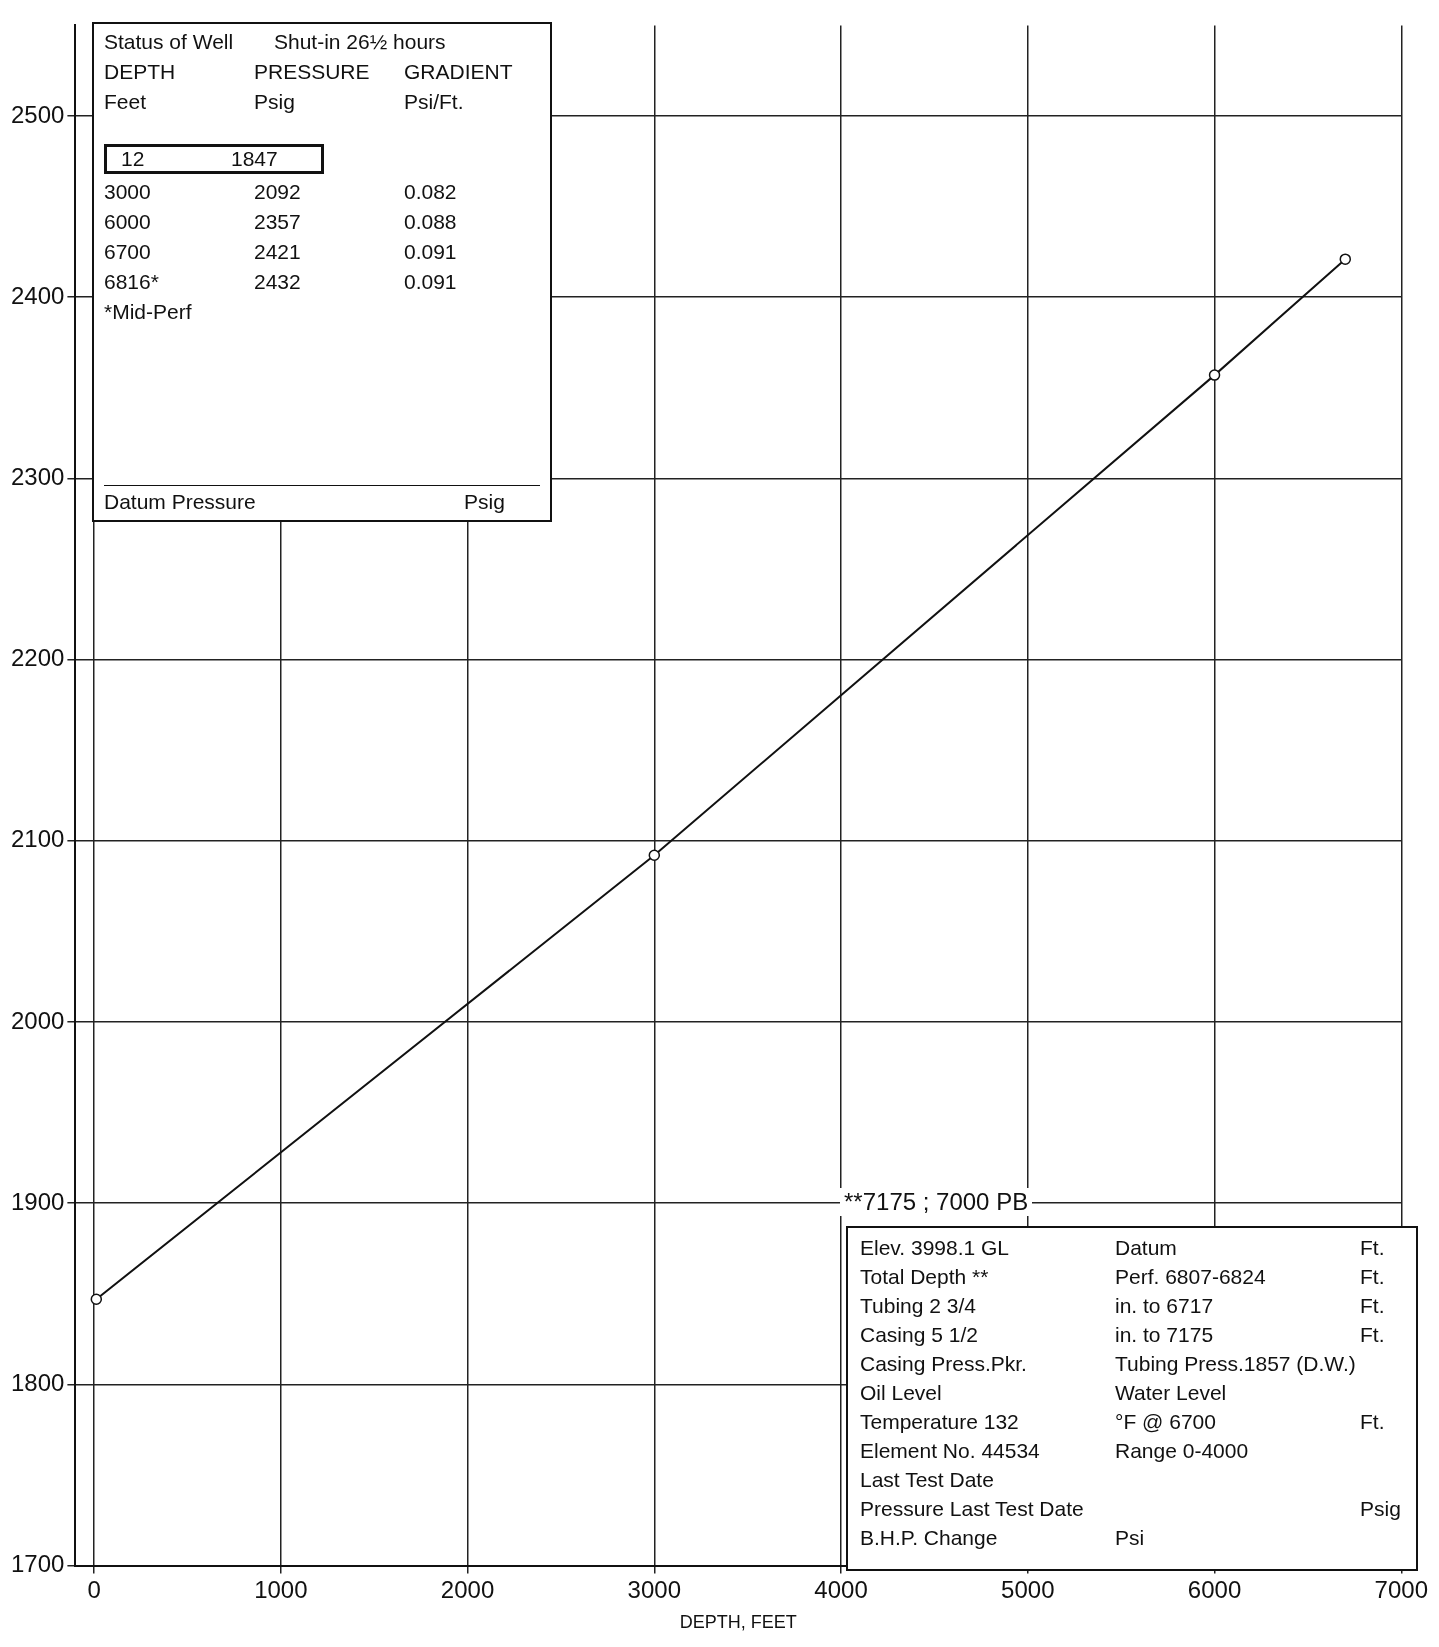 The image size is (1439, 1647). Describe the element at coordinates (1214, 1589) in the screenshot. I see `x-tick-label: 6000` at that location.